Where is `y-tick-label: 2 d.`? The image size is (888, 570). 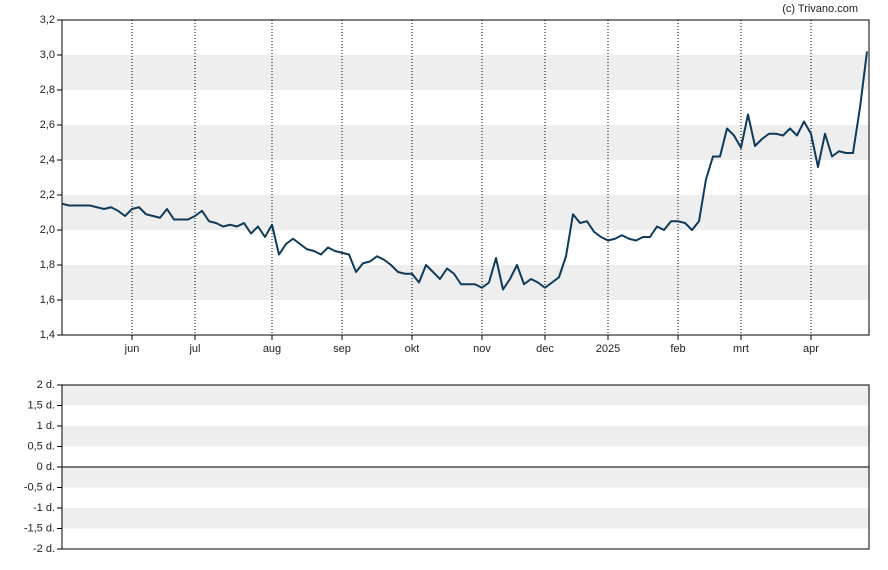
y-tick-label: 2 d. is located at coordinates (46, 385).